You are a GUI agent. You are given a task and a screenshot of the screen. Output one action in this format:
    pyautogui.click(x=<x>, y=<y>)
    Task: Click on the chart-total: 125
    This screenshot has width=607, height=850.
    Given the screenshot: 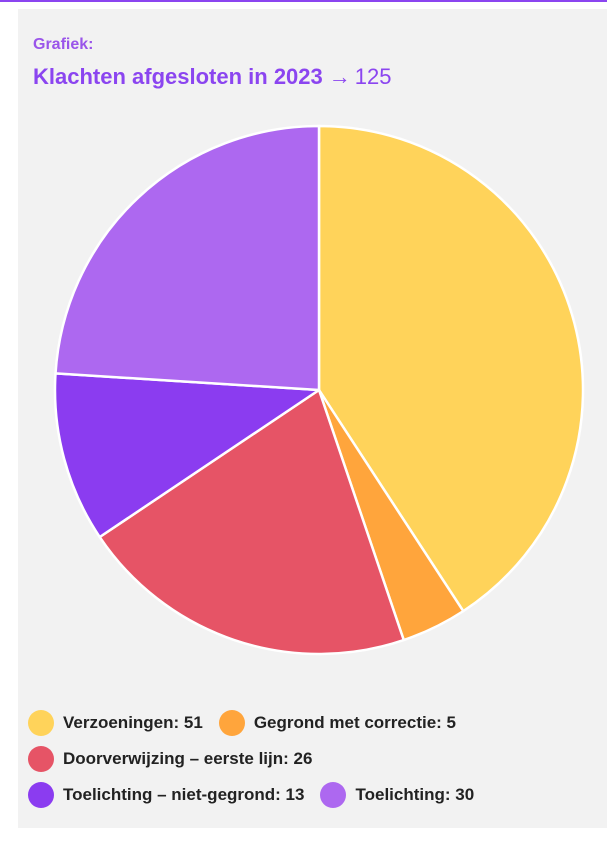 What is the action you would take?
    pyautogui.click(x=373, y=76)
    